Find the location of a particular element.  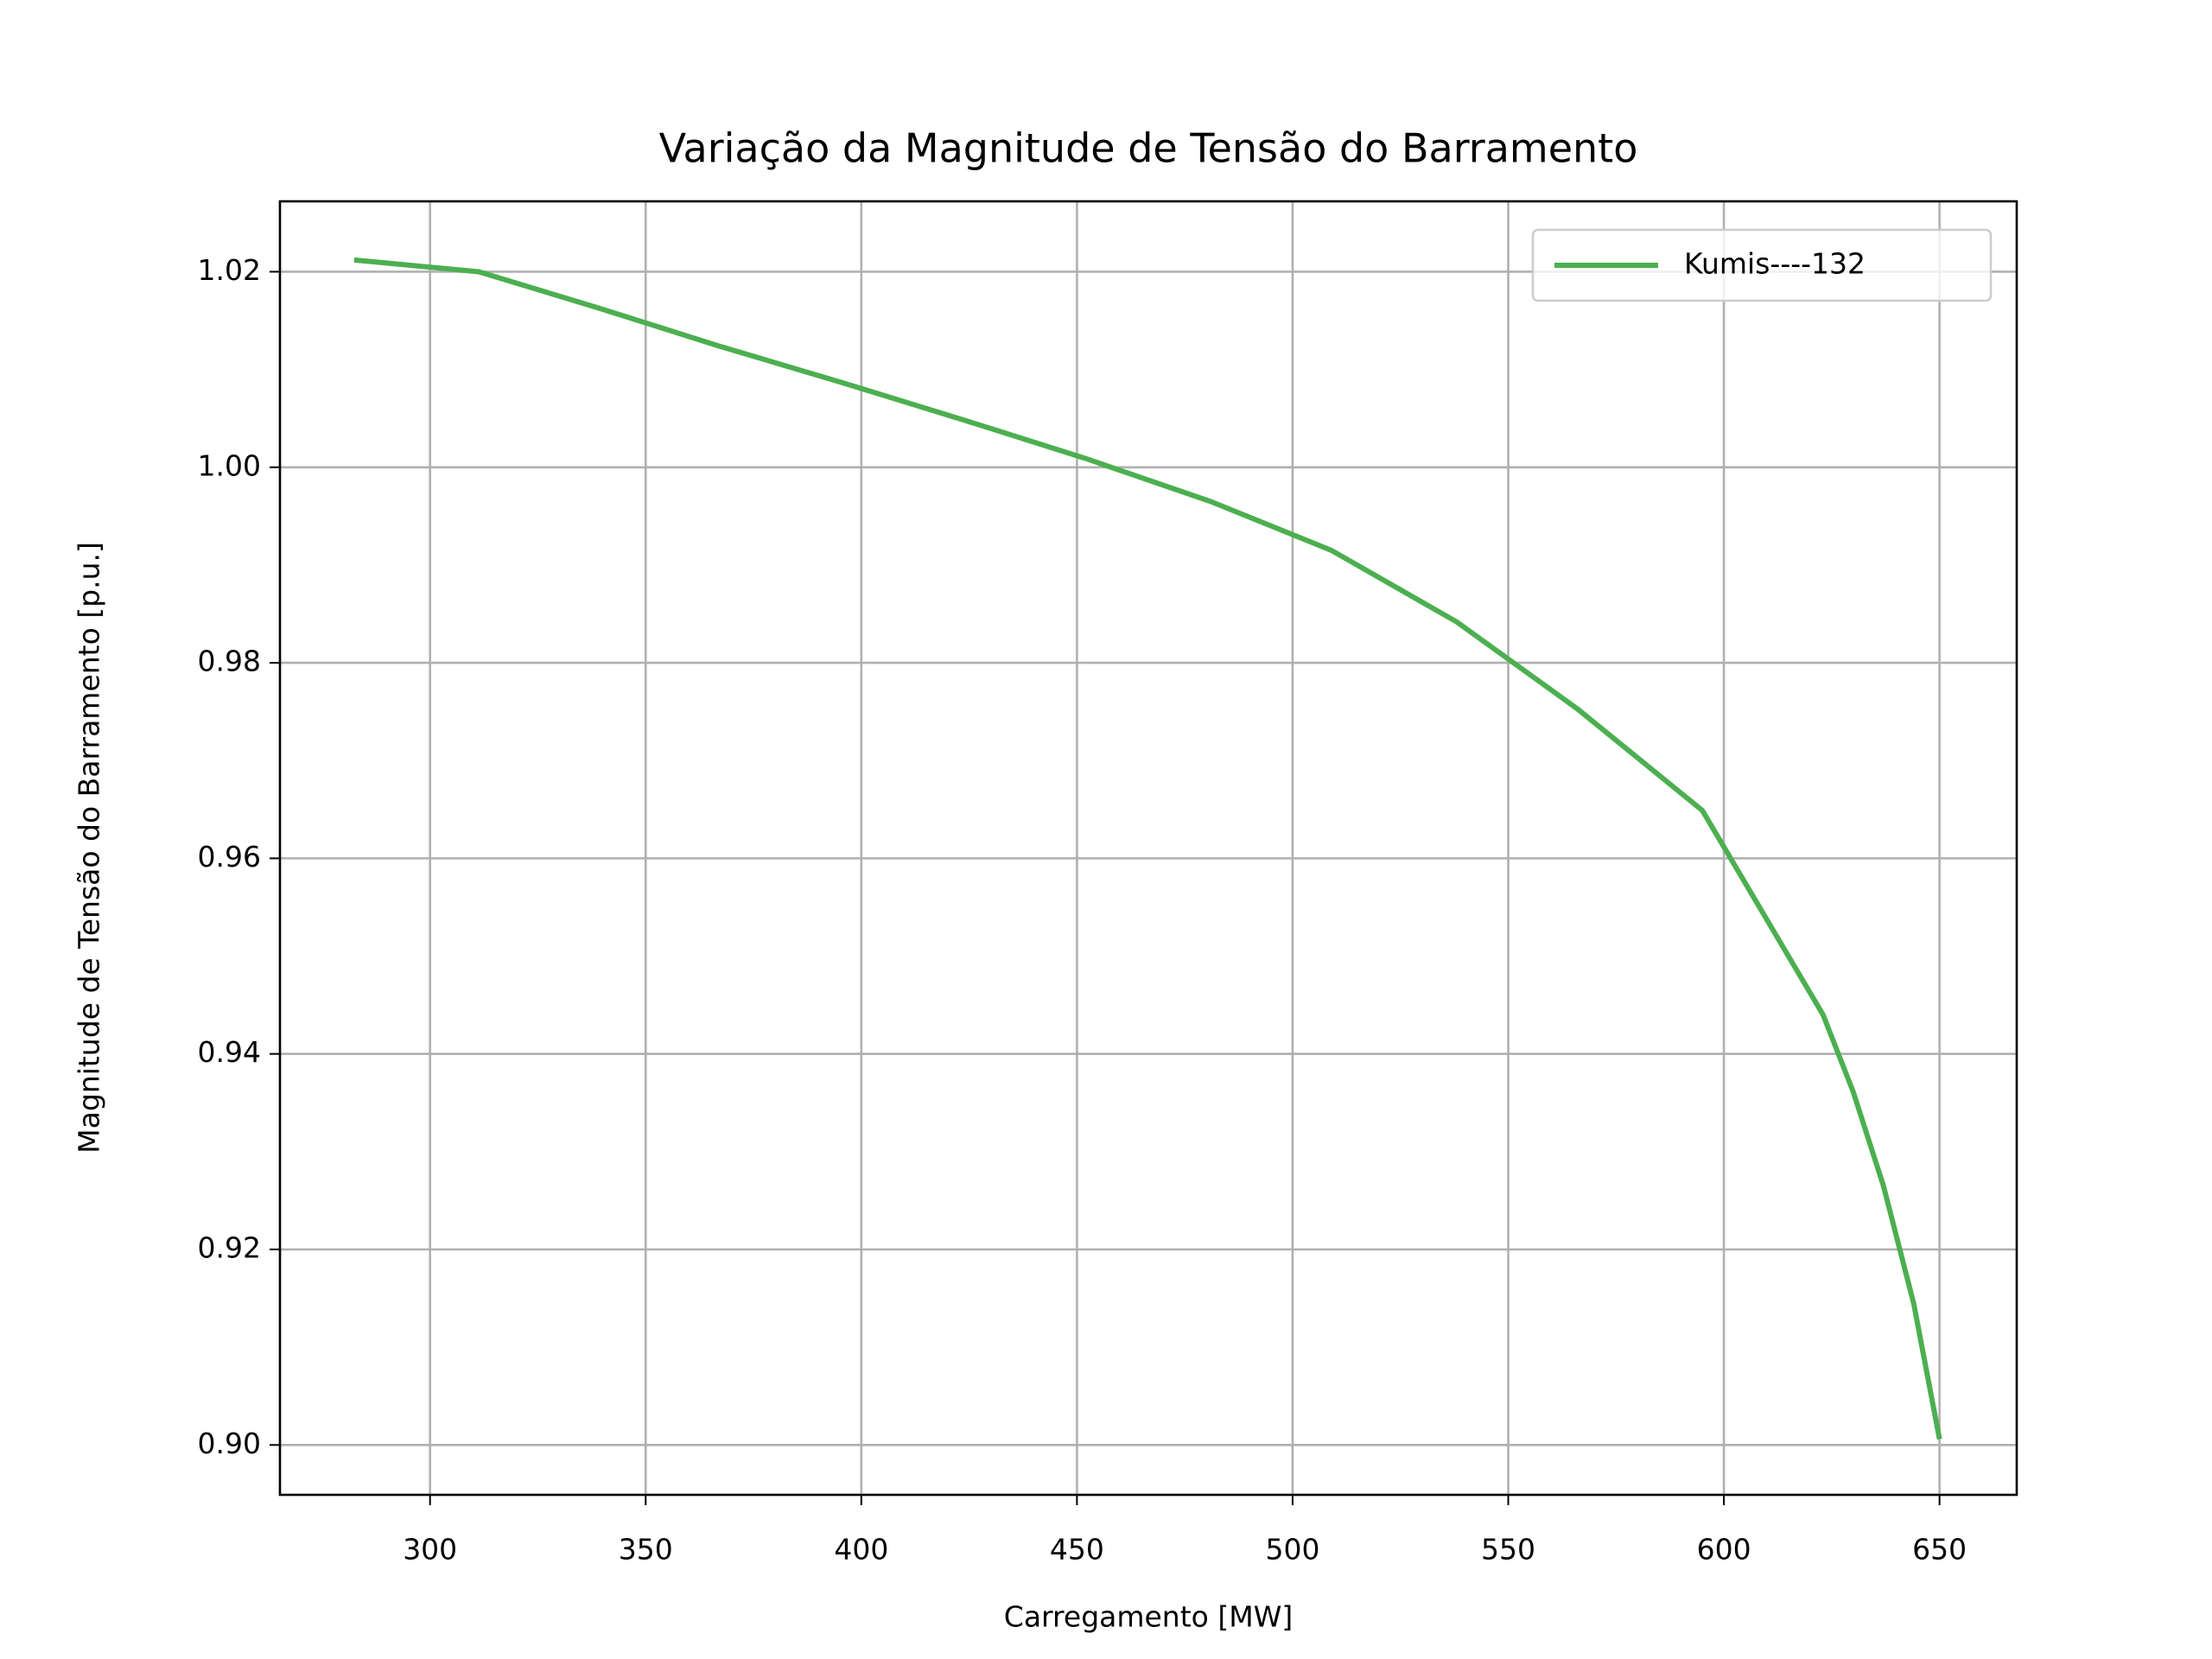

x-tick-label: 500 is located at coordinates (1292, 1550).